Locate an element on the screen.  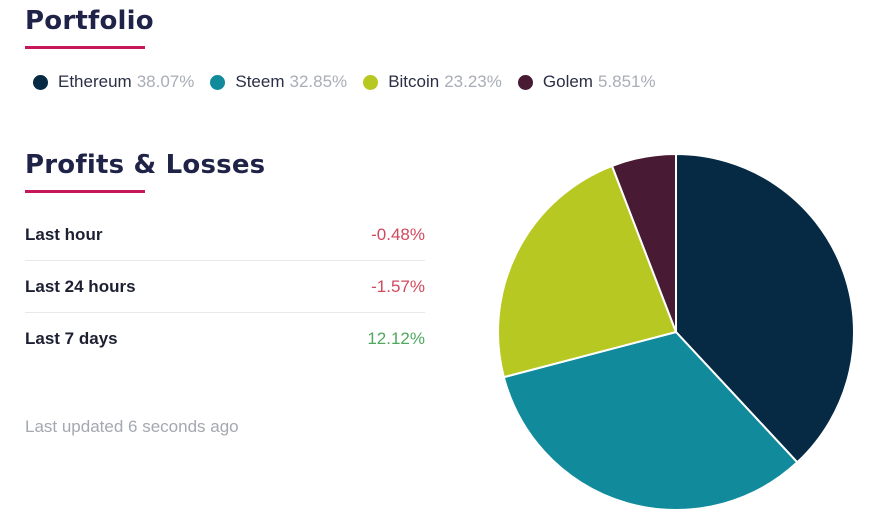
portfolio-title: Portfolio is located at coordinates (89, 21).